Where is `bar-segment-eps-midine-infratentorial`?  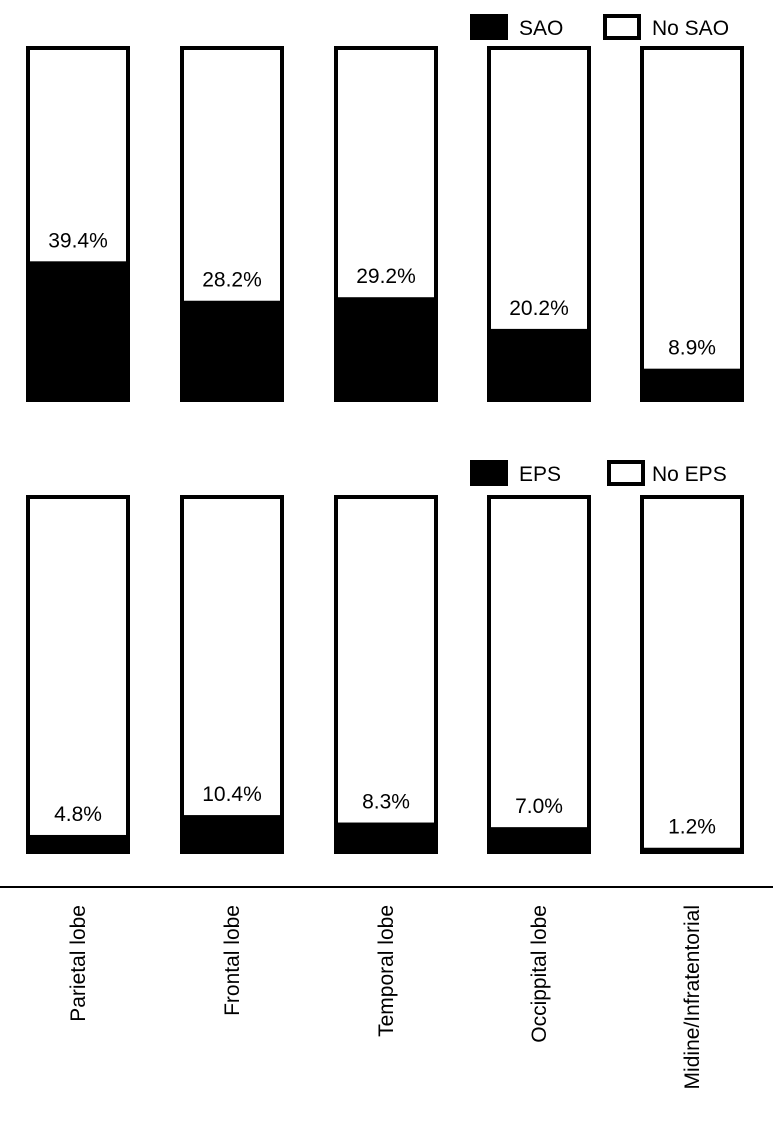 bar-segment-eps-midine-infratentorial is located at coordinates (692, 850).